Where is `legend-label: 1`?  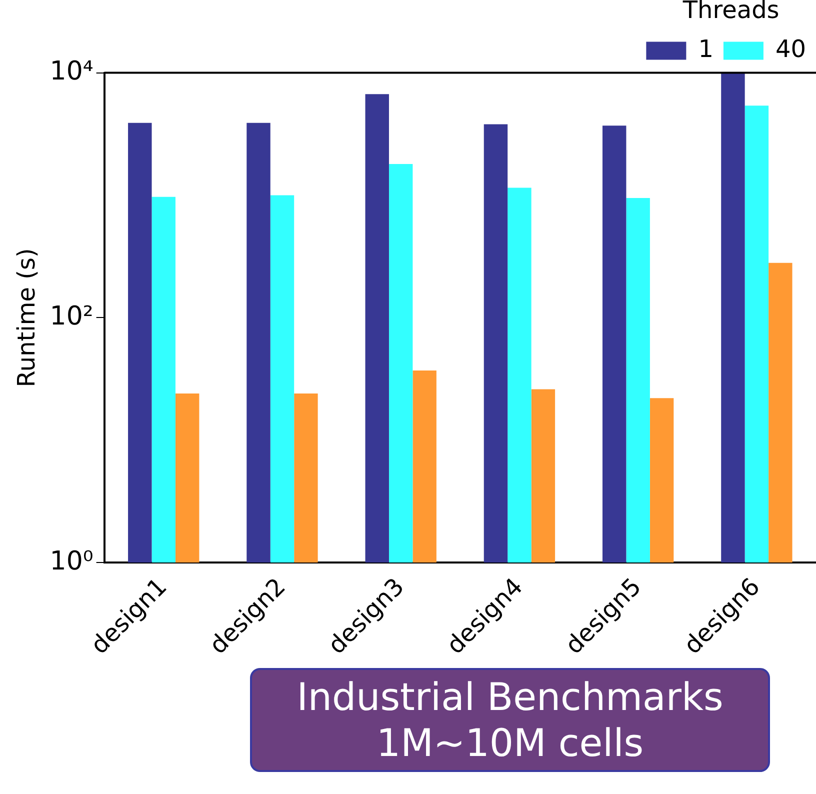
legend-label: 1 is located at coordinates (706, 49).